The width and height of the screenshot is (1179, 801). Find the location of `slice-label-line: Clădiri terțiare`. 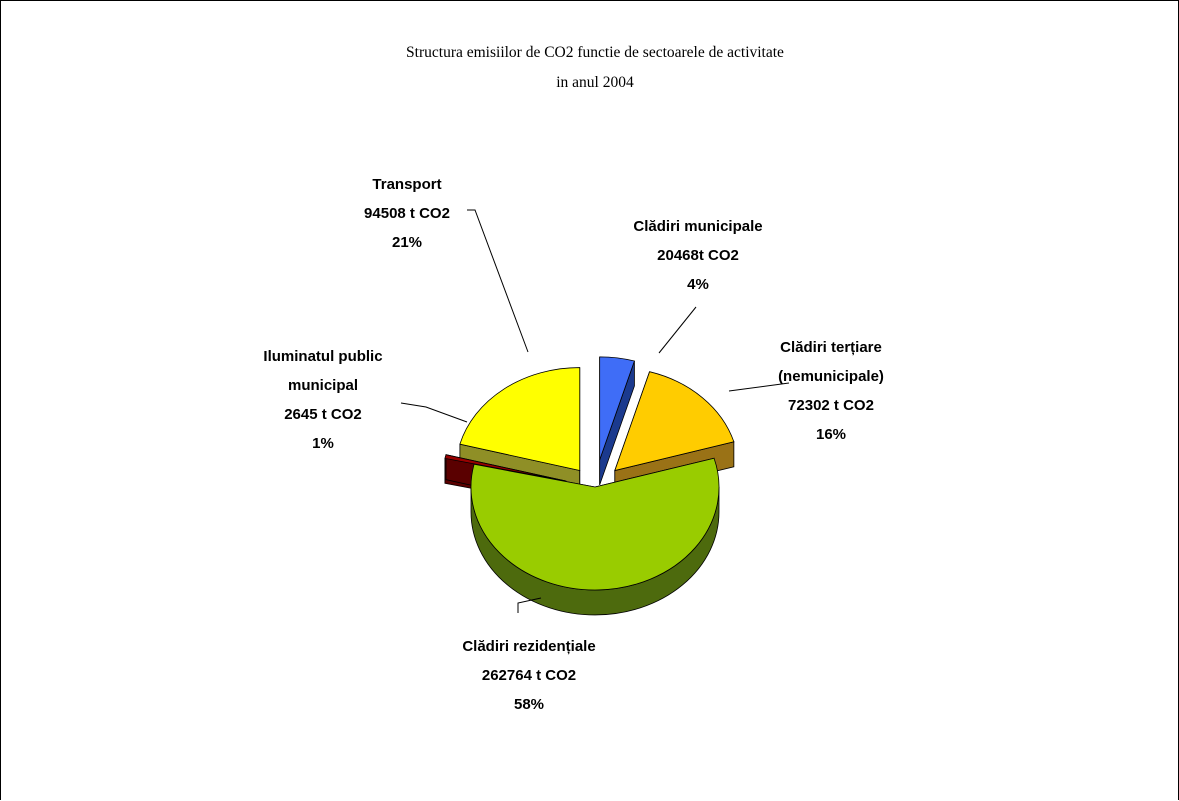

slice-label-line: Clădiri terțiare is located at coordinates (831, 347).